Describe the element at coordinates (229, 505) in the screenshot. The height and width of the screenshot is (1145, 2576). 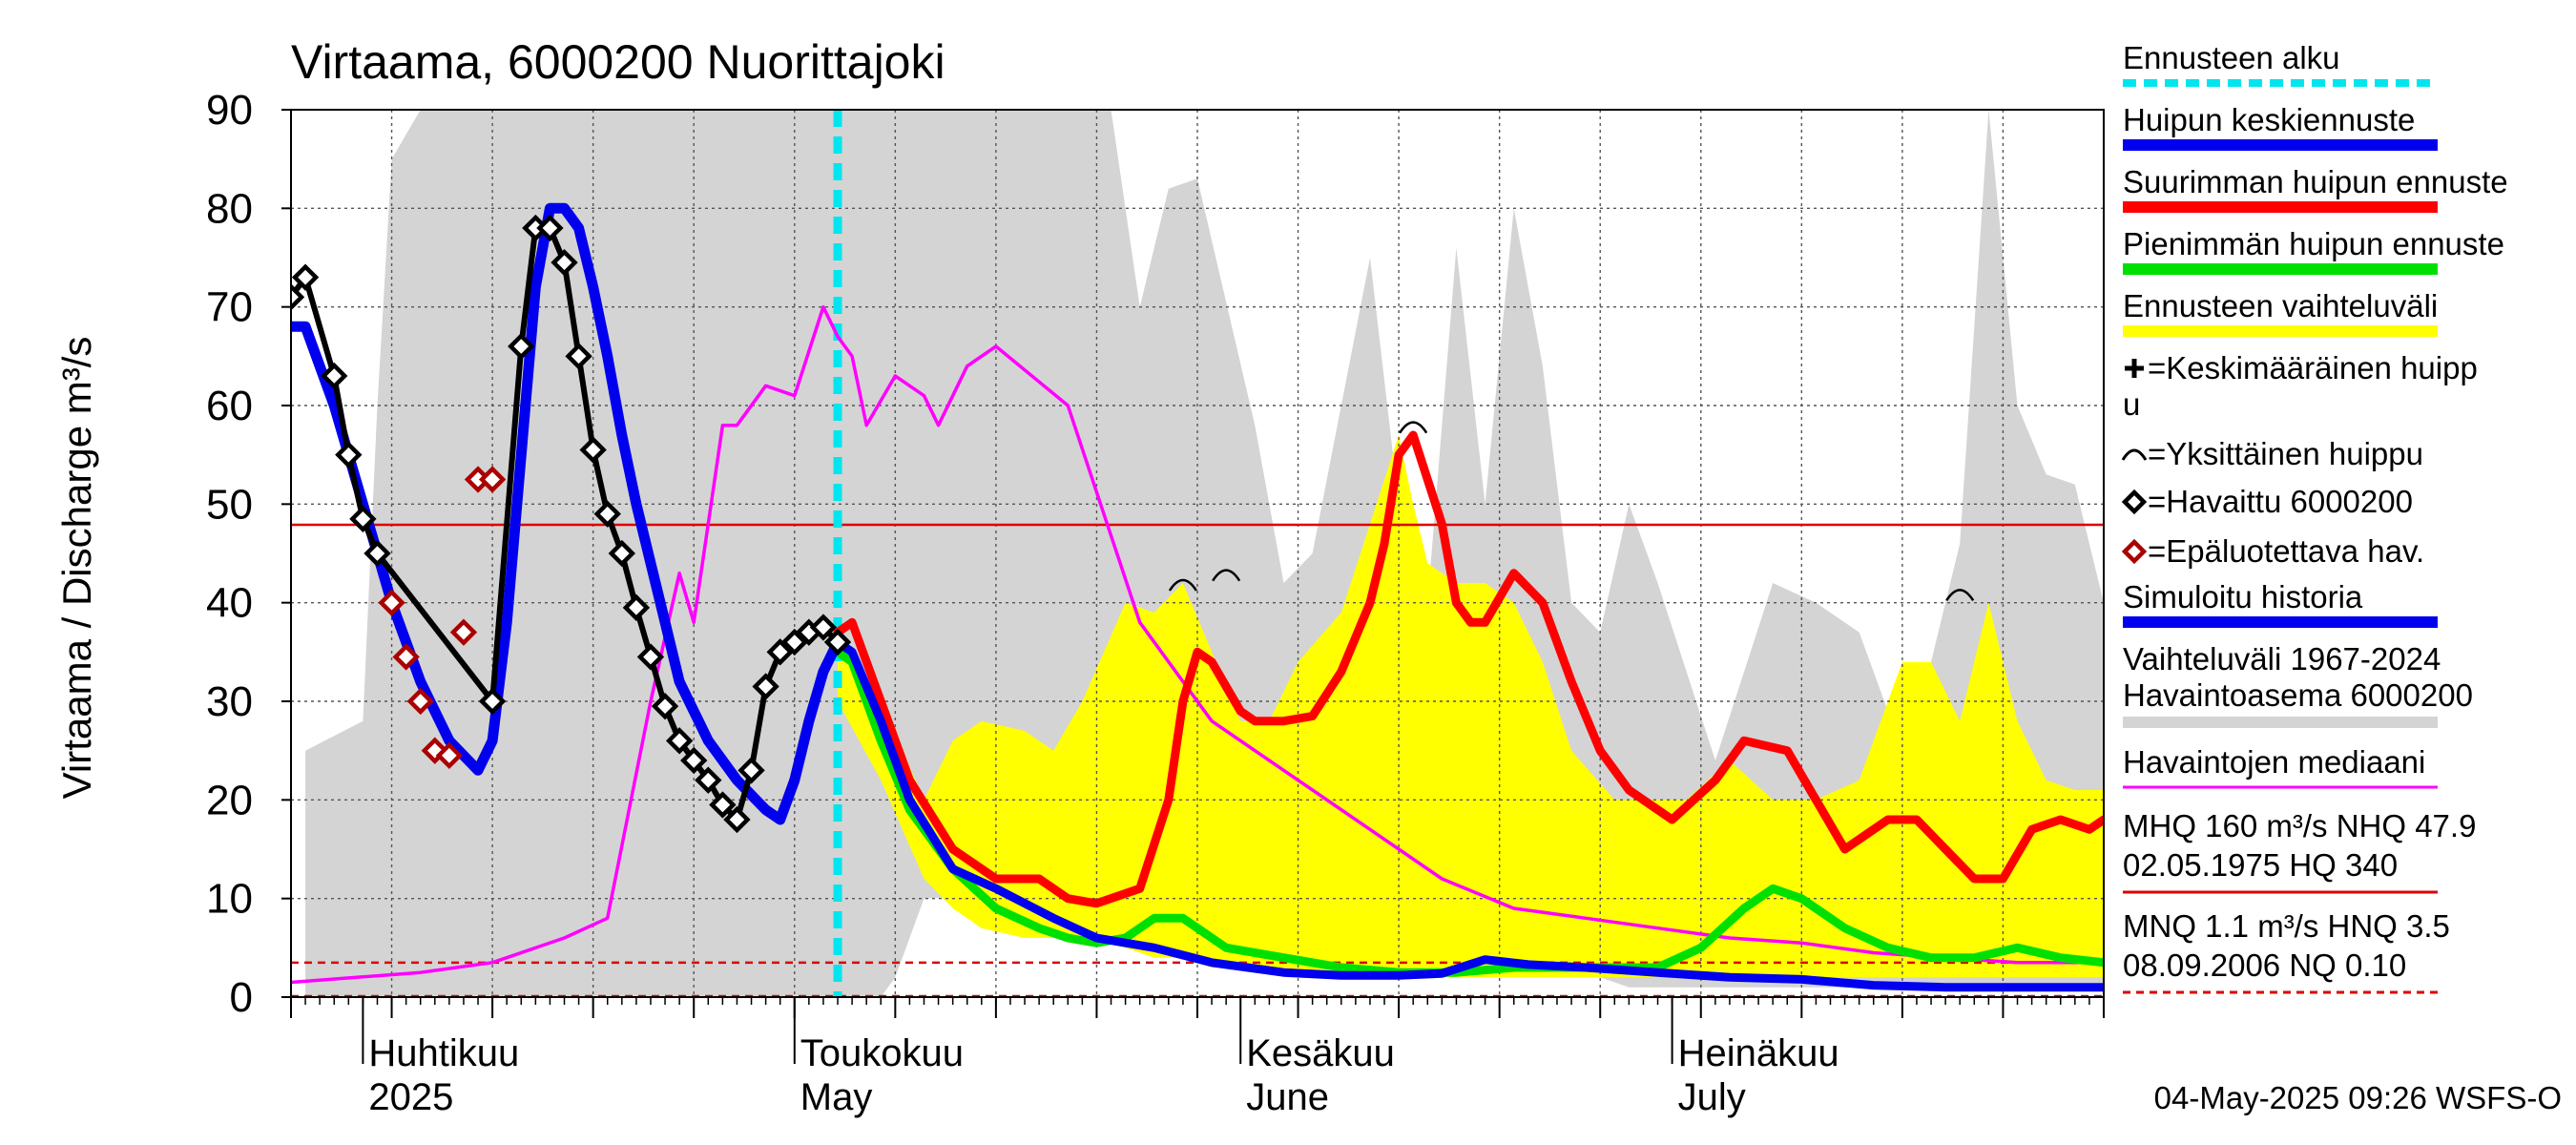
I see `y-tick-label: 50` at that location.